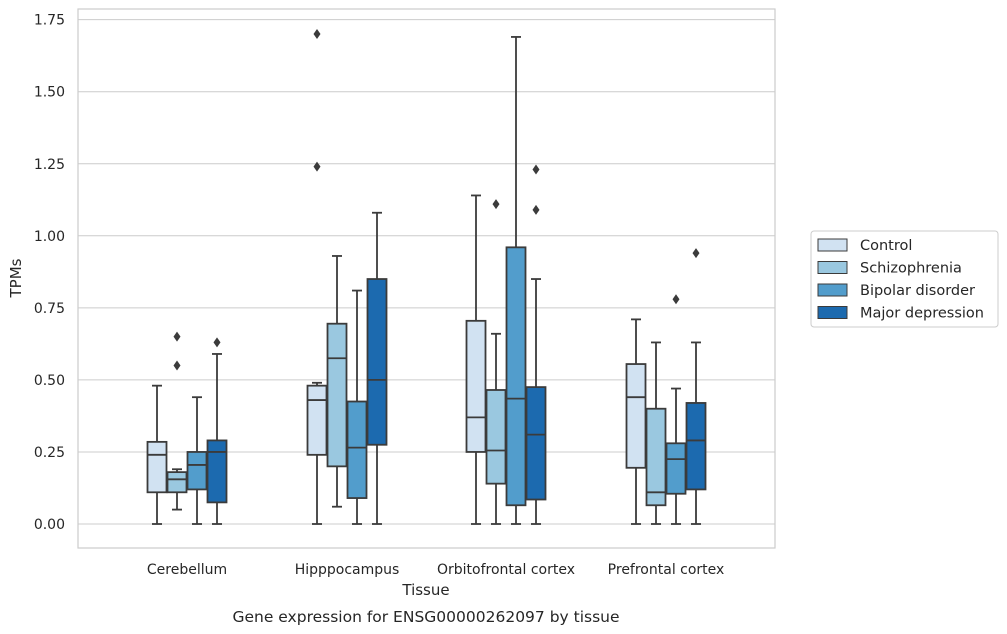 The image size is (1007, 634). Describe the element at coordinates (16, 278) in the screenshot. I see `y-axis-label: TPMs` at that location.